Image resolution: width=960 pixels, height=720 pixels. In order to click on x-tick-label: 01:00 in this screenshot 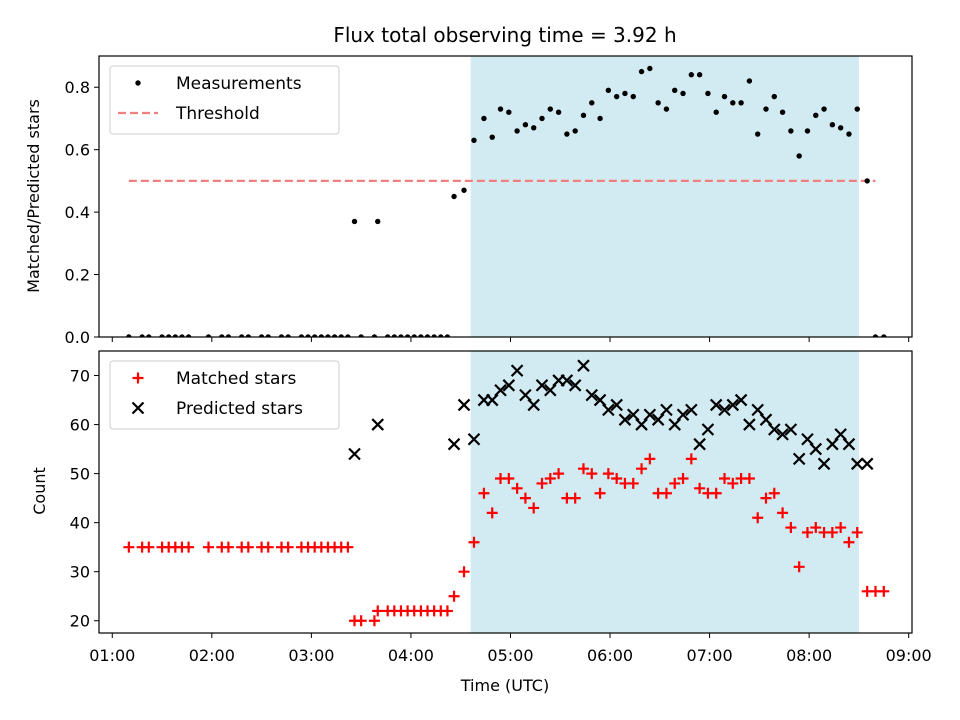, I will do `click(112, 655)`.